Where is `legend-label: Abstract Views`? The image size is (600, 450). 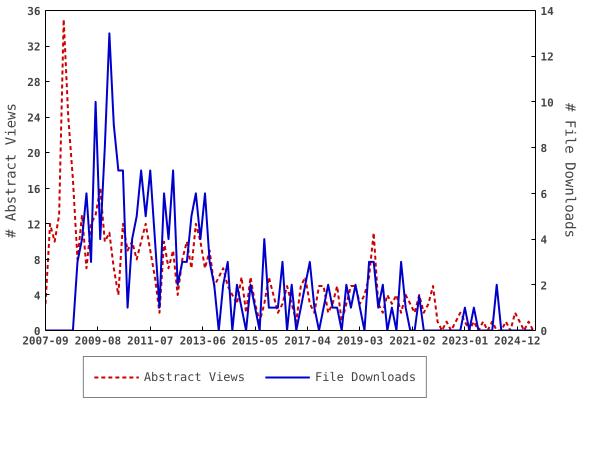 legend-label: Abstract Views is located at coordinates (194, 377).